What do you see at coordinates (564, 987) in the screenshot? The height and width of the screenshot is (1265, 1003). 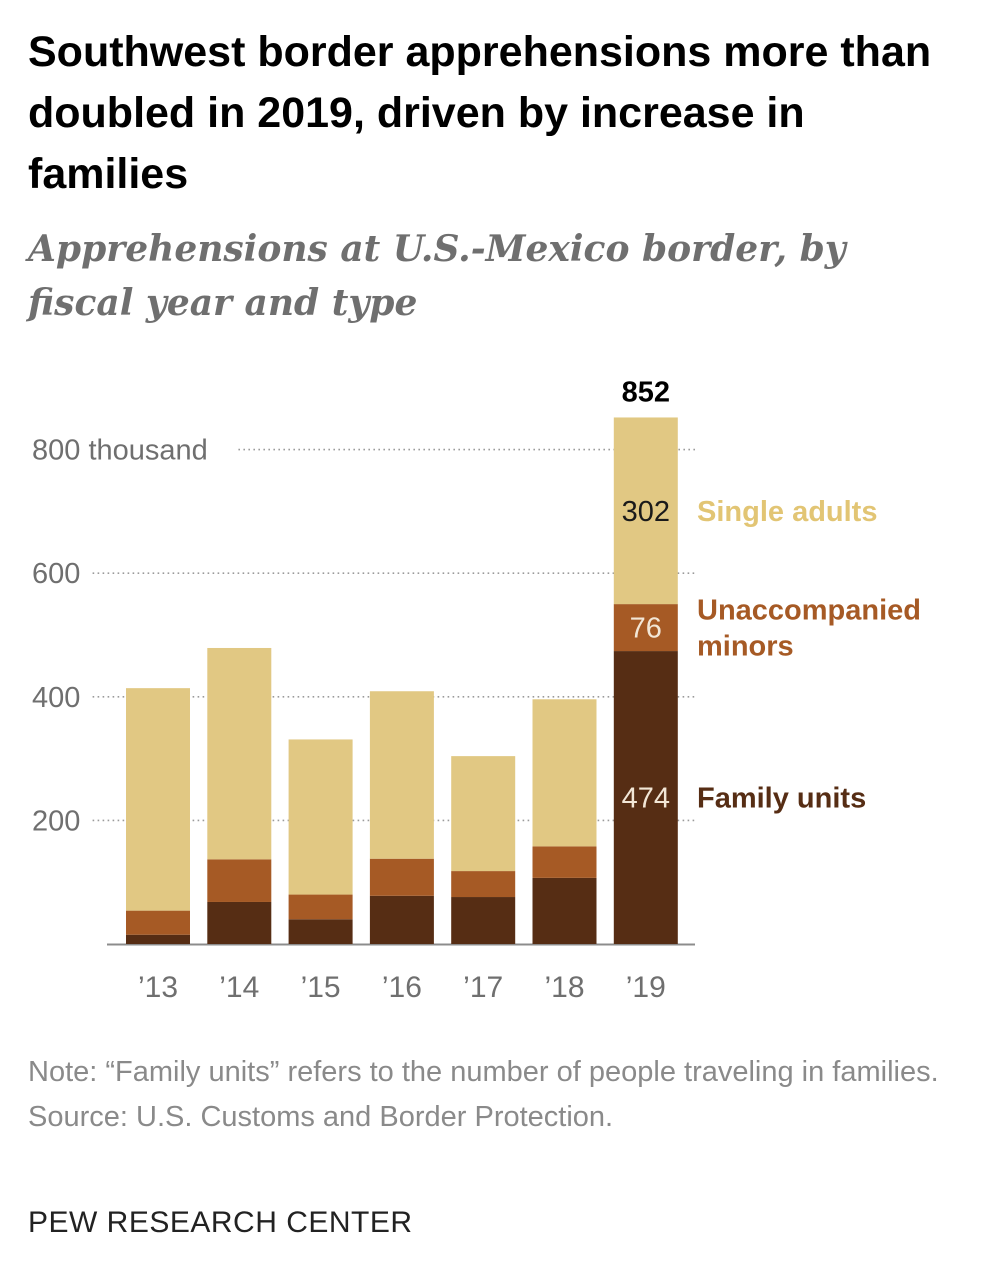 I see `x-tick-label: ’18` at bounding box center [564, 987].